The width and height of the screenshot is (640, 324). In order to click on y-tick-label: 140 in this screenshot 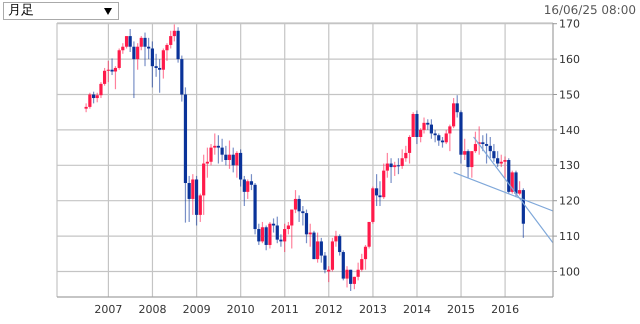, I will do `click(569, 130)`.